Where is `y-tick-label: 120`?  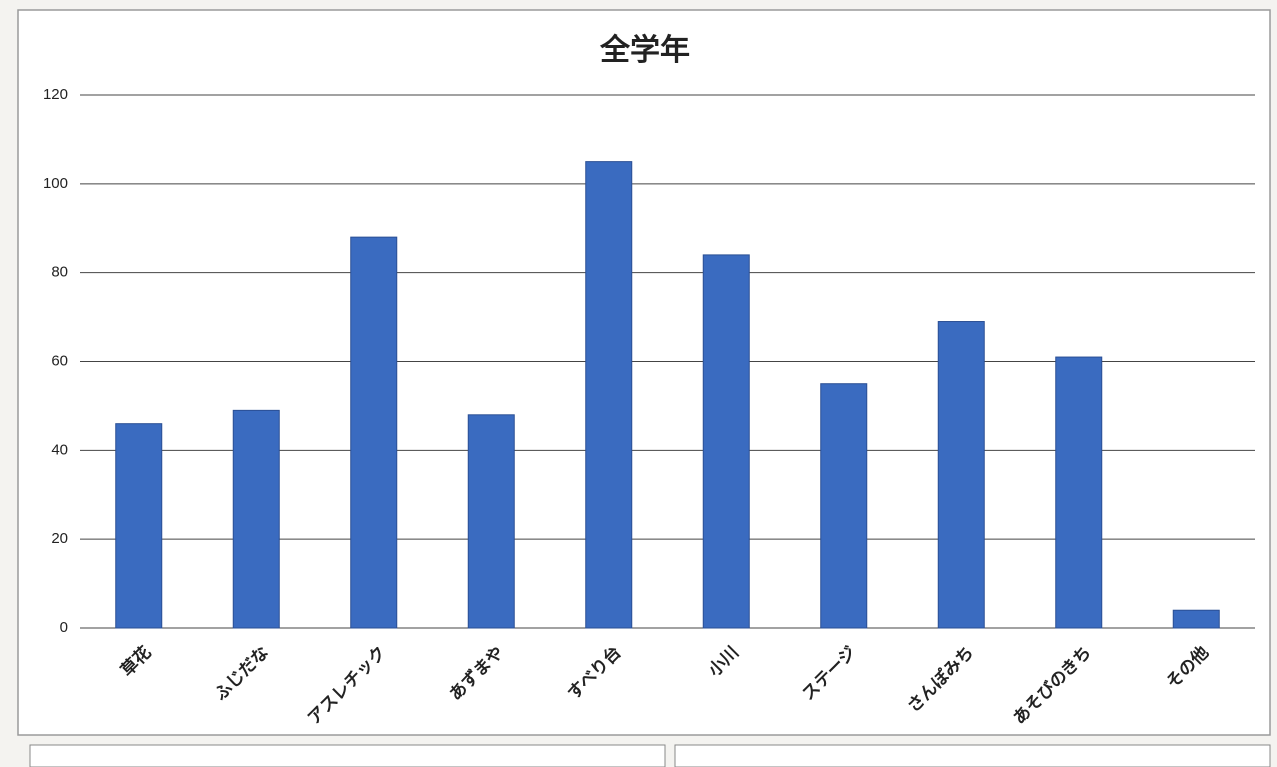 y-tick-label: 120 is located at coordinates (55, 94).